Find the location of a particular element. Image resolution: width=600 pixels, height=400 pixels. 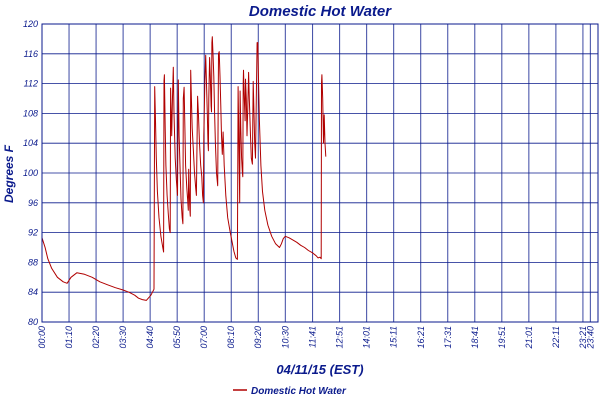

x-tick-label-4: 04:40 is located at coordinates (150, 337).